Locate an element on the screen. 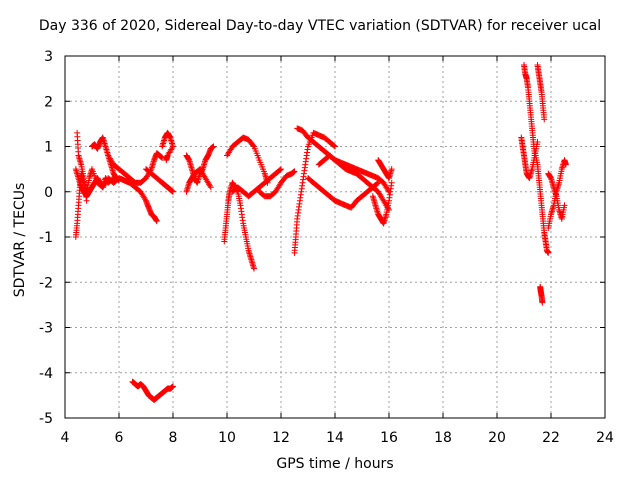  series-arc-i is located at coordinates (152, 390).